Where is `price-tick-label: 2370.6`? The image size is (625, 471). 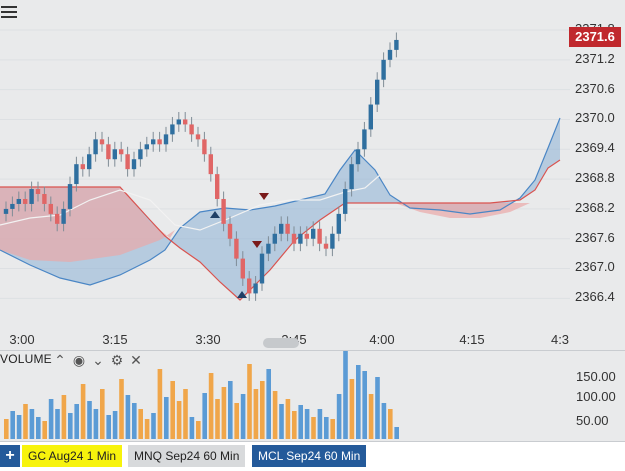
price-tick-label: 2370.6 is located at coordinates (595, 88).